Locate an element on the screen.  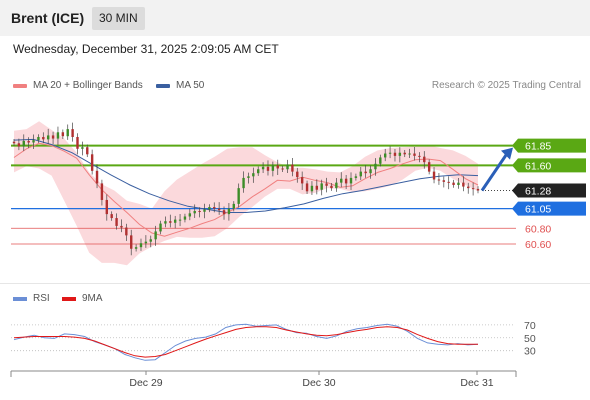
forecast-arrow-shaft is located at coordinates (494, 172).